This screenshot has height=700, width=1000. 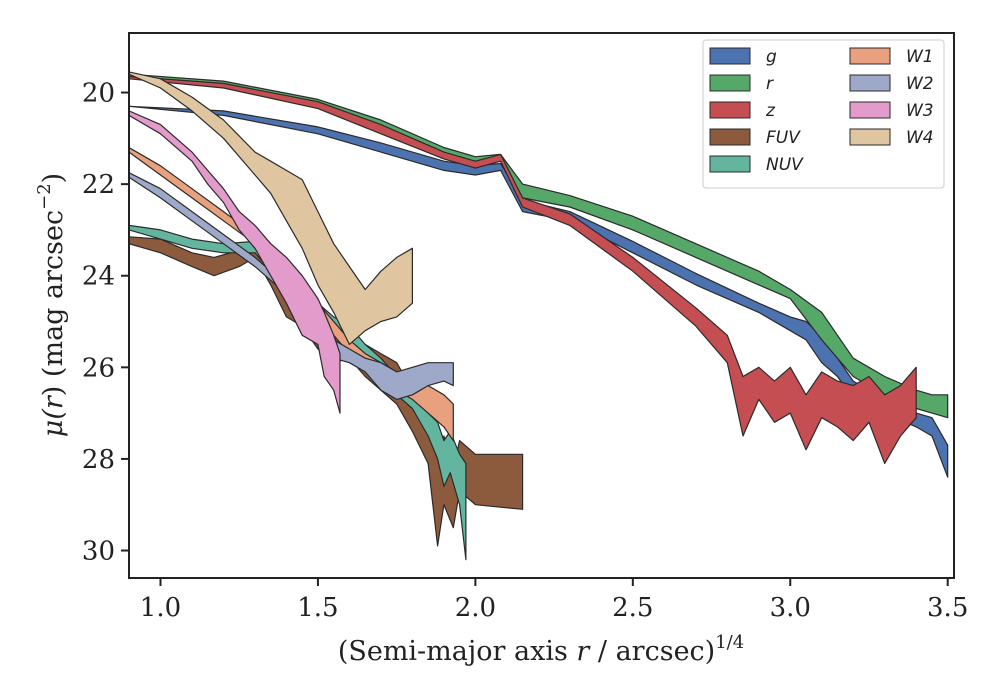 I want to click on legend-label-w4: W4, so click(x=920, y=138).